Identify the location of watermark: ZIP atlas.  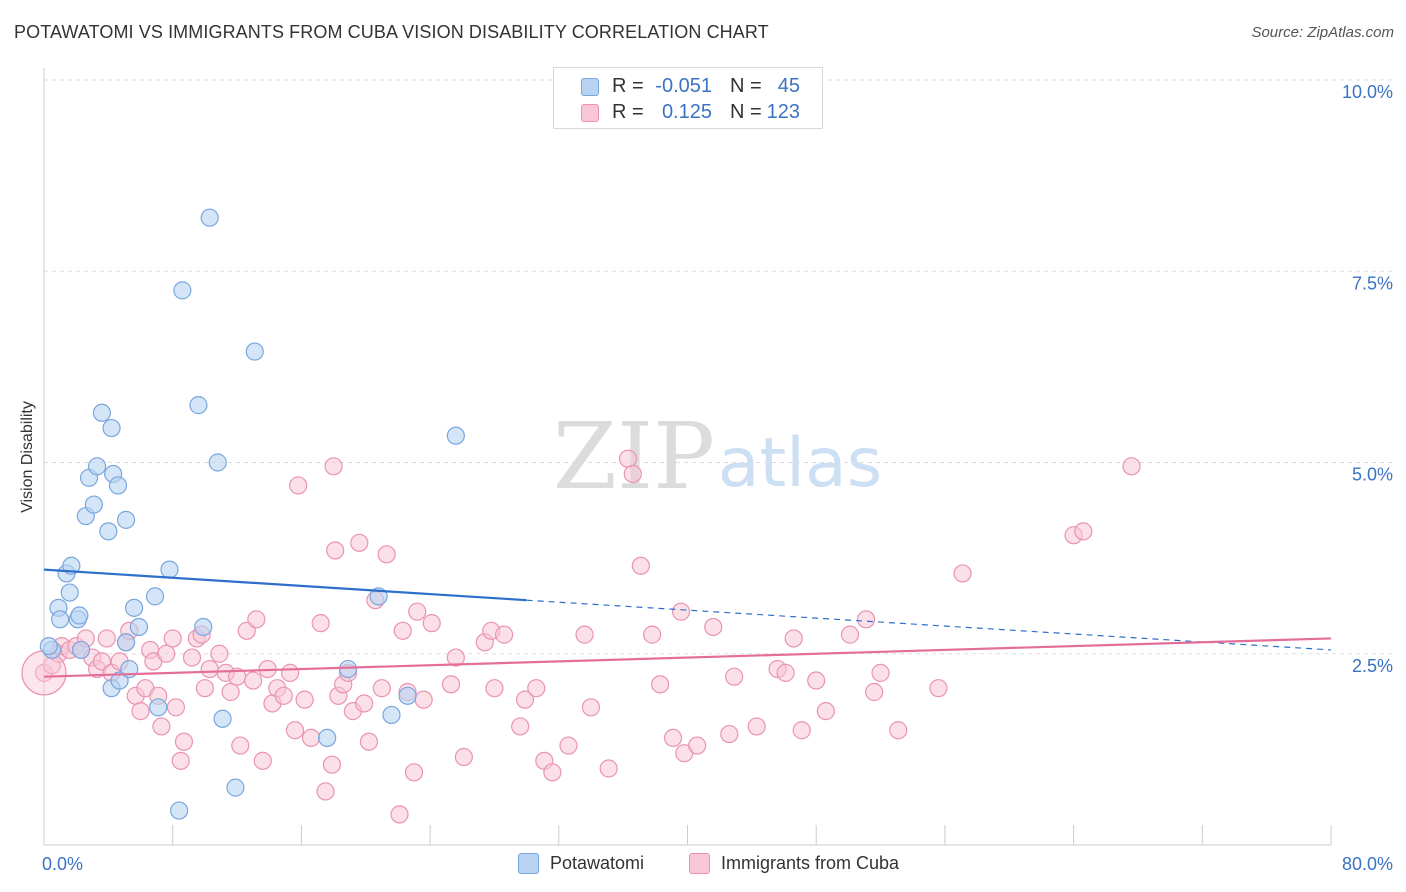
(717, 456).